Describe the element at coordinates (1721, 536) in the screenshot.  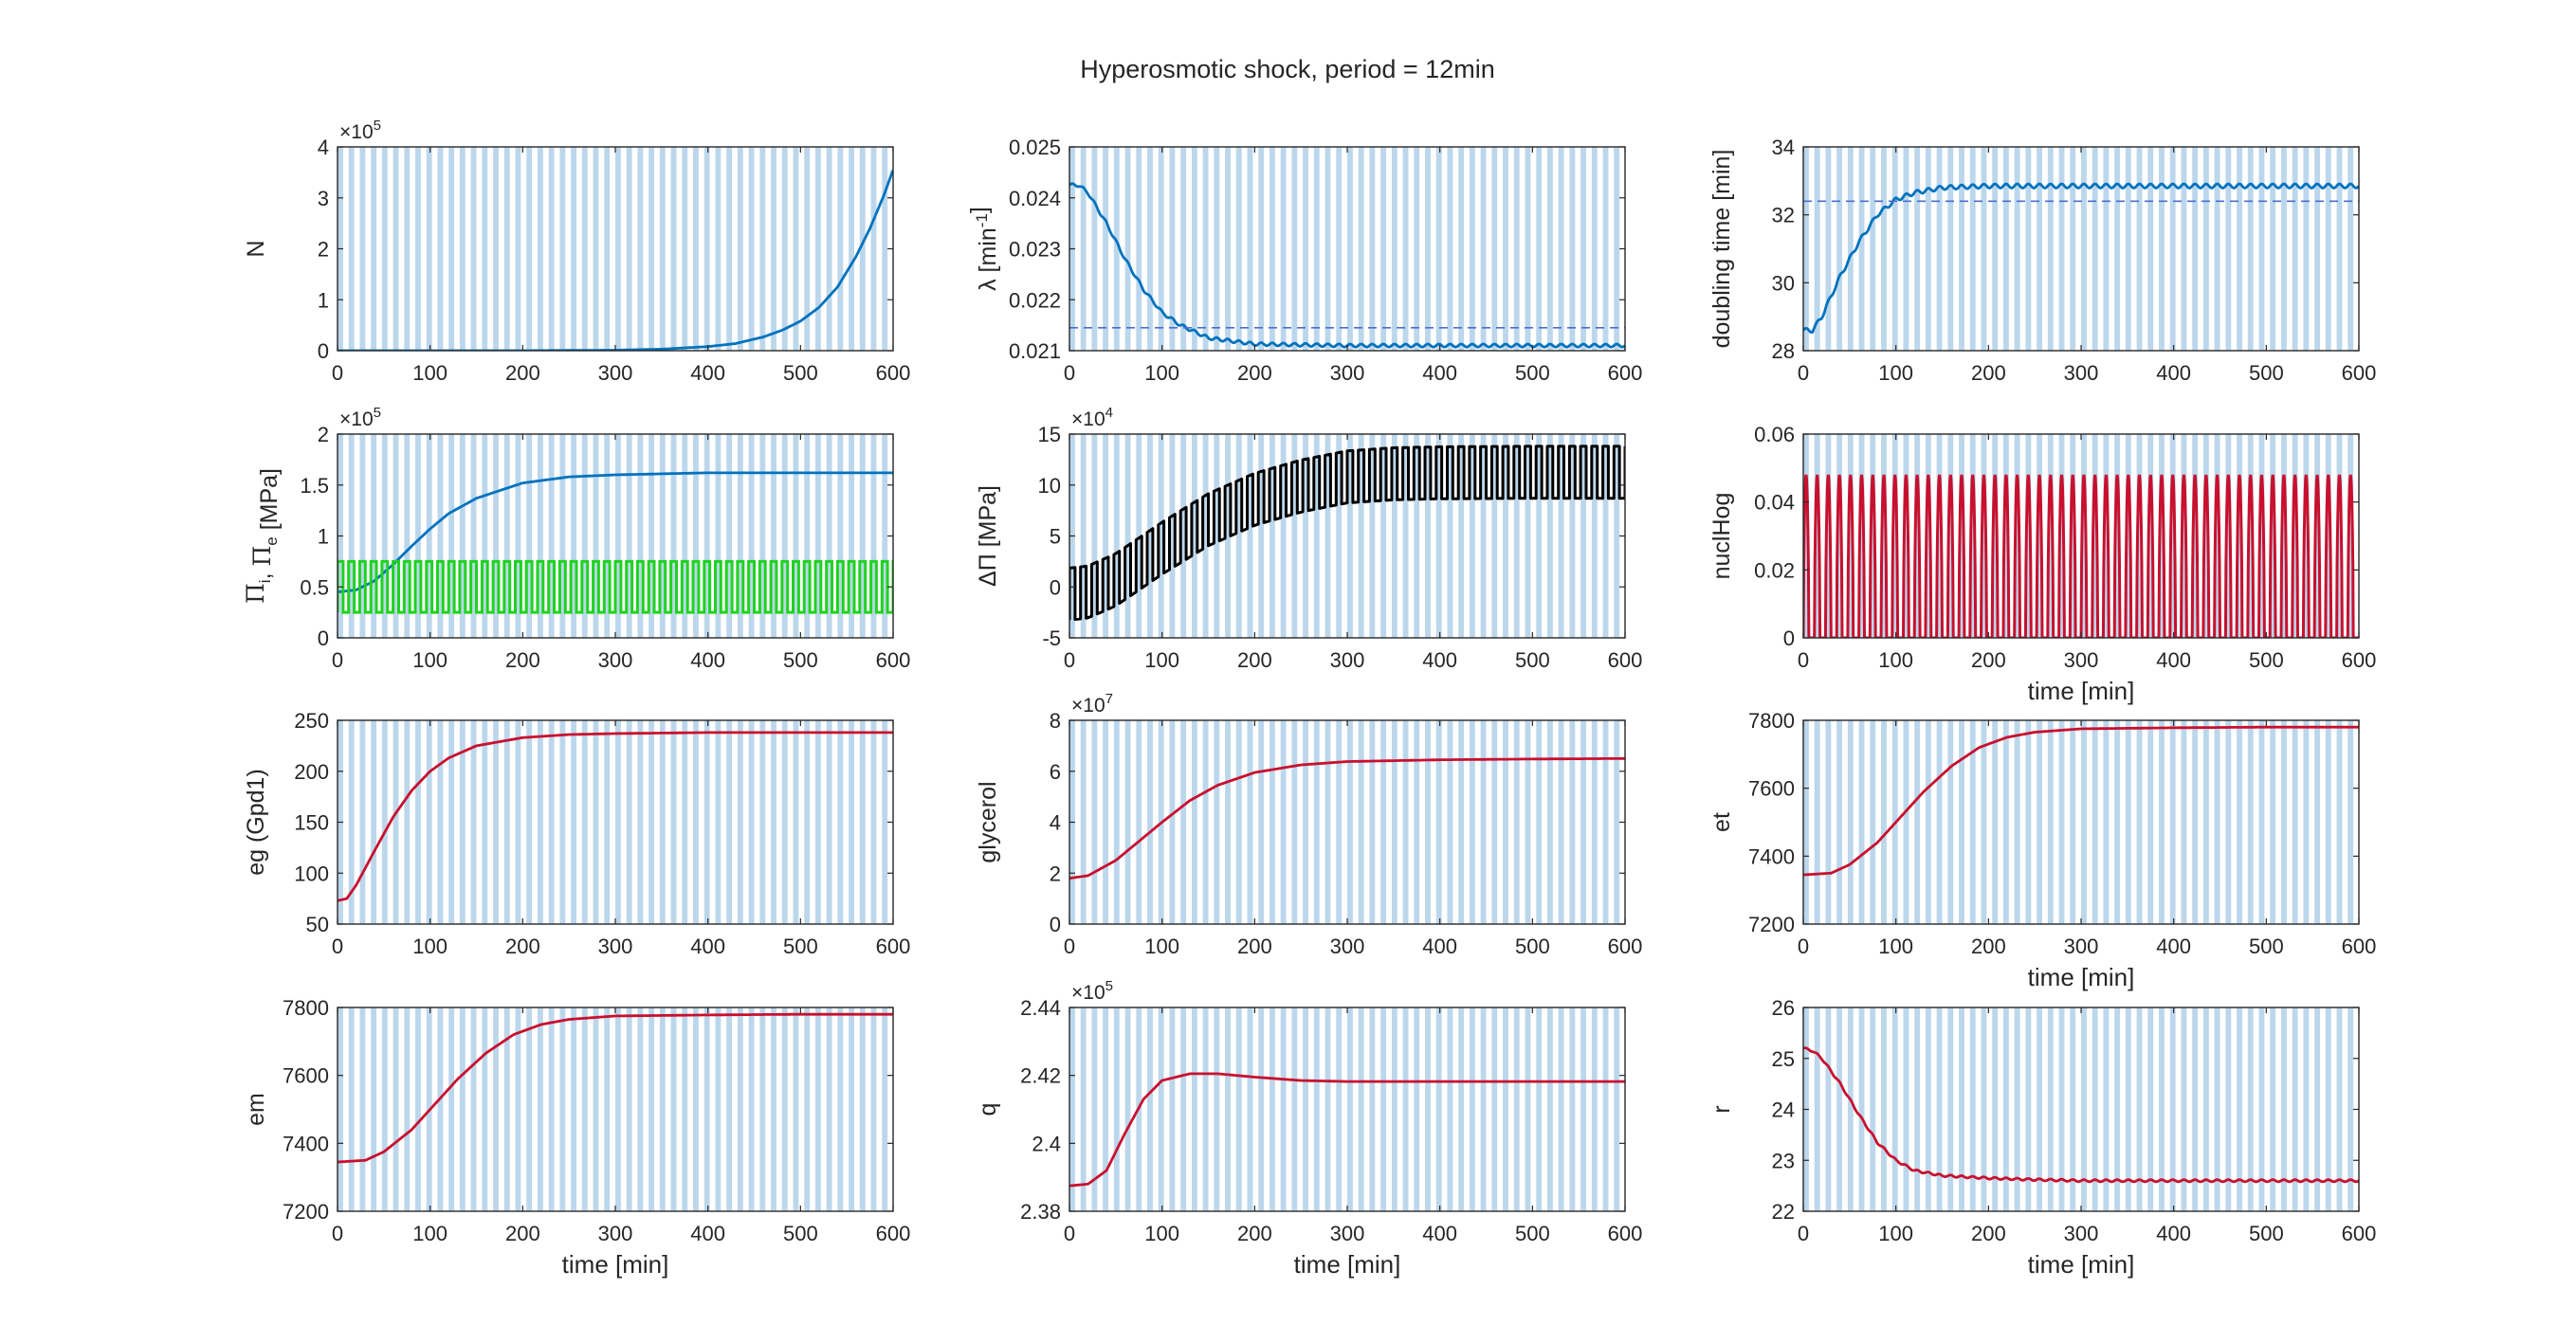
I see `y-axis-label: nuclHog` at that location.